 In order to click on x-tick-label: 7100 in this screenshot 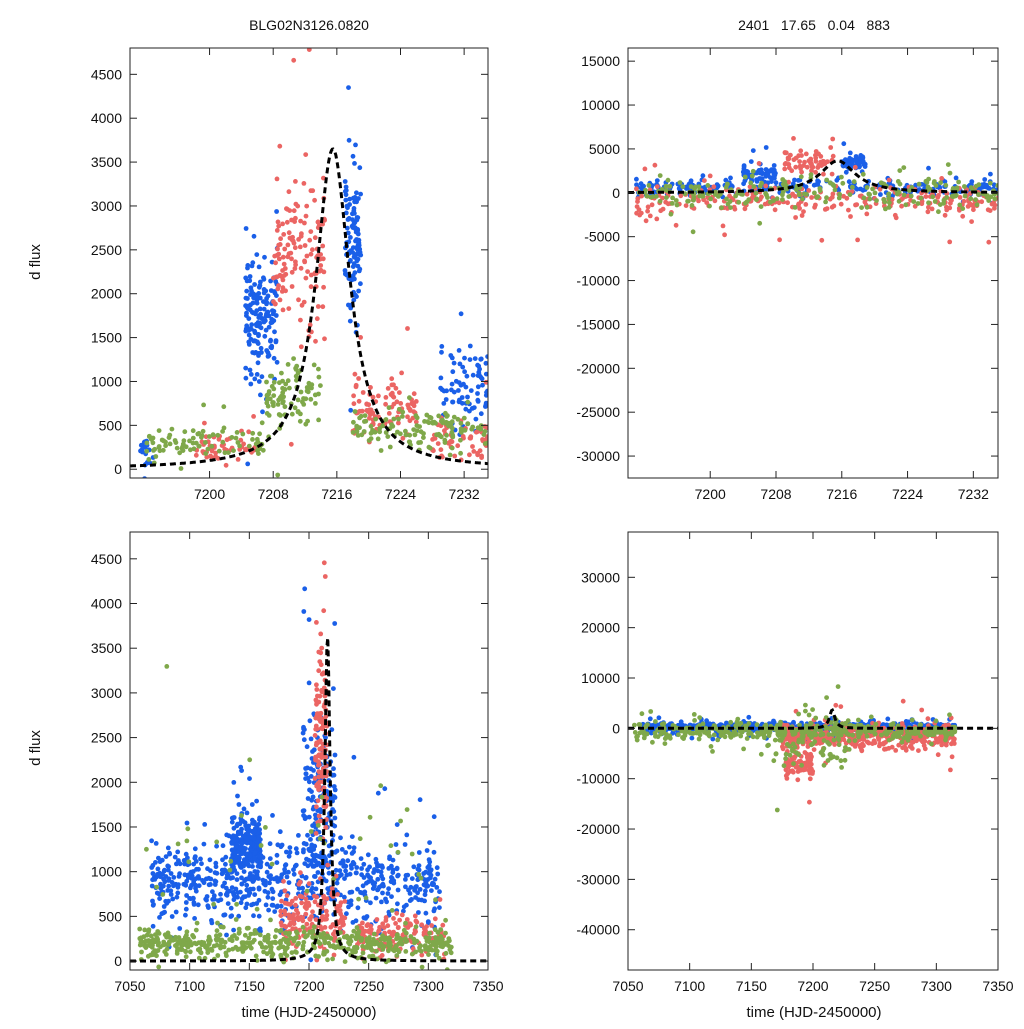, I will do `click(189, 986)`.